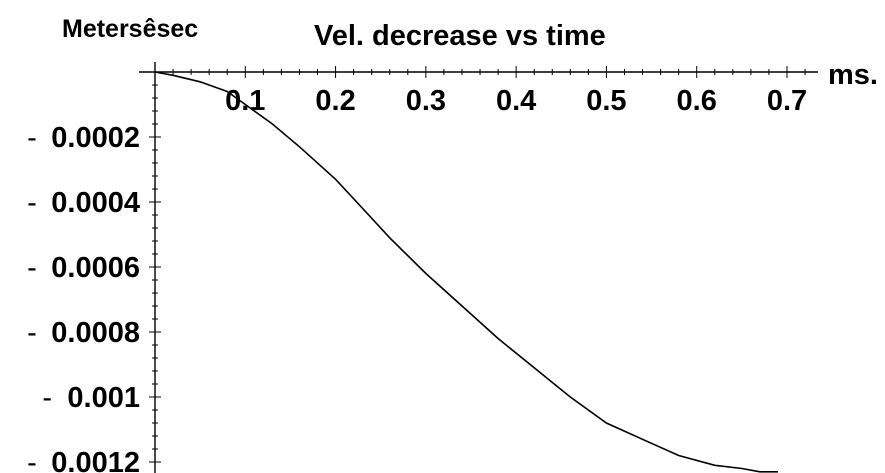  Describe the element at coordinates (426, 101) in the screenshot. I see `x-tick-label: 0.3` at that location.